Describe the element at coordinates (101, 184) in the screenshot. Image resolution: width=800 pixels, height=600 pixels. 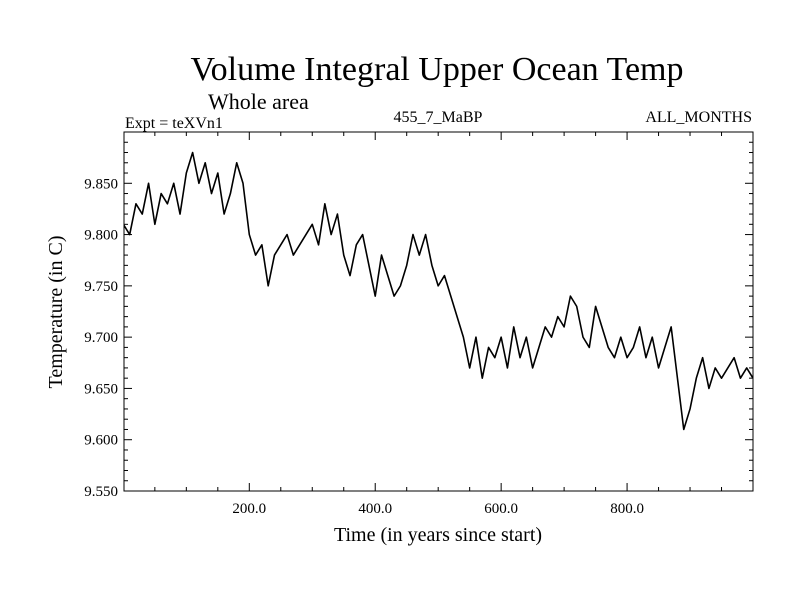
I see `y-tick-label: 9.850` at that location.